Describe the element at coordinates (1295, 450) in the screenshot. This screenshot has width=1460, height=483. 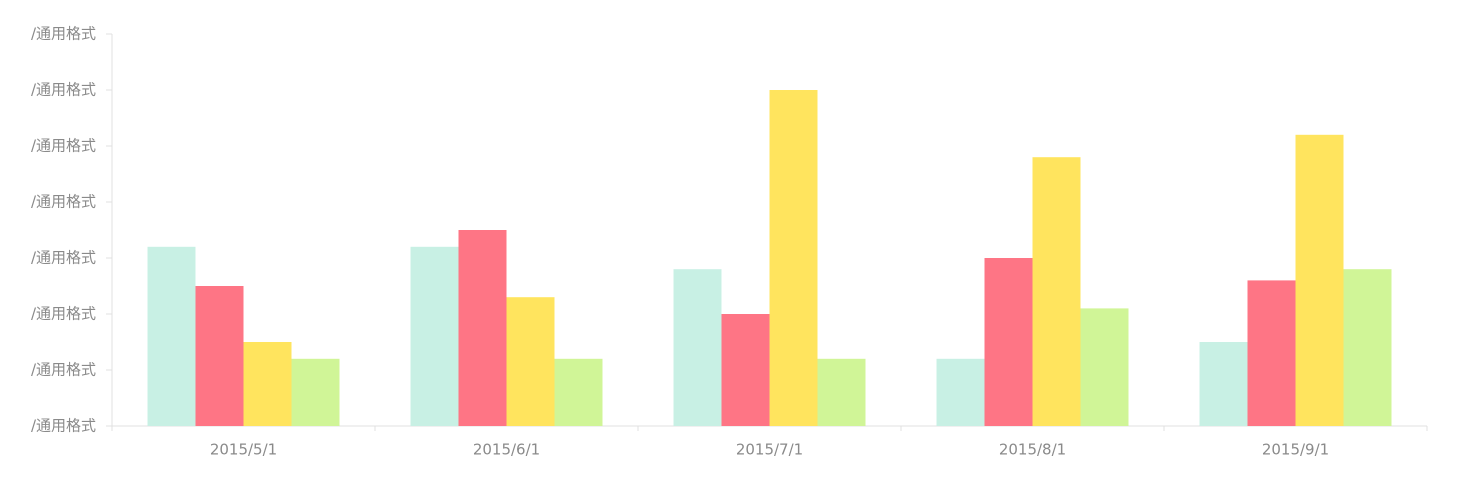
I see `x-tick-label: 2015/9/1` at that location.